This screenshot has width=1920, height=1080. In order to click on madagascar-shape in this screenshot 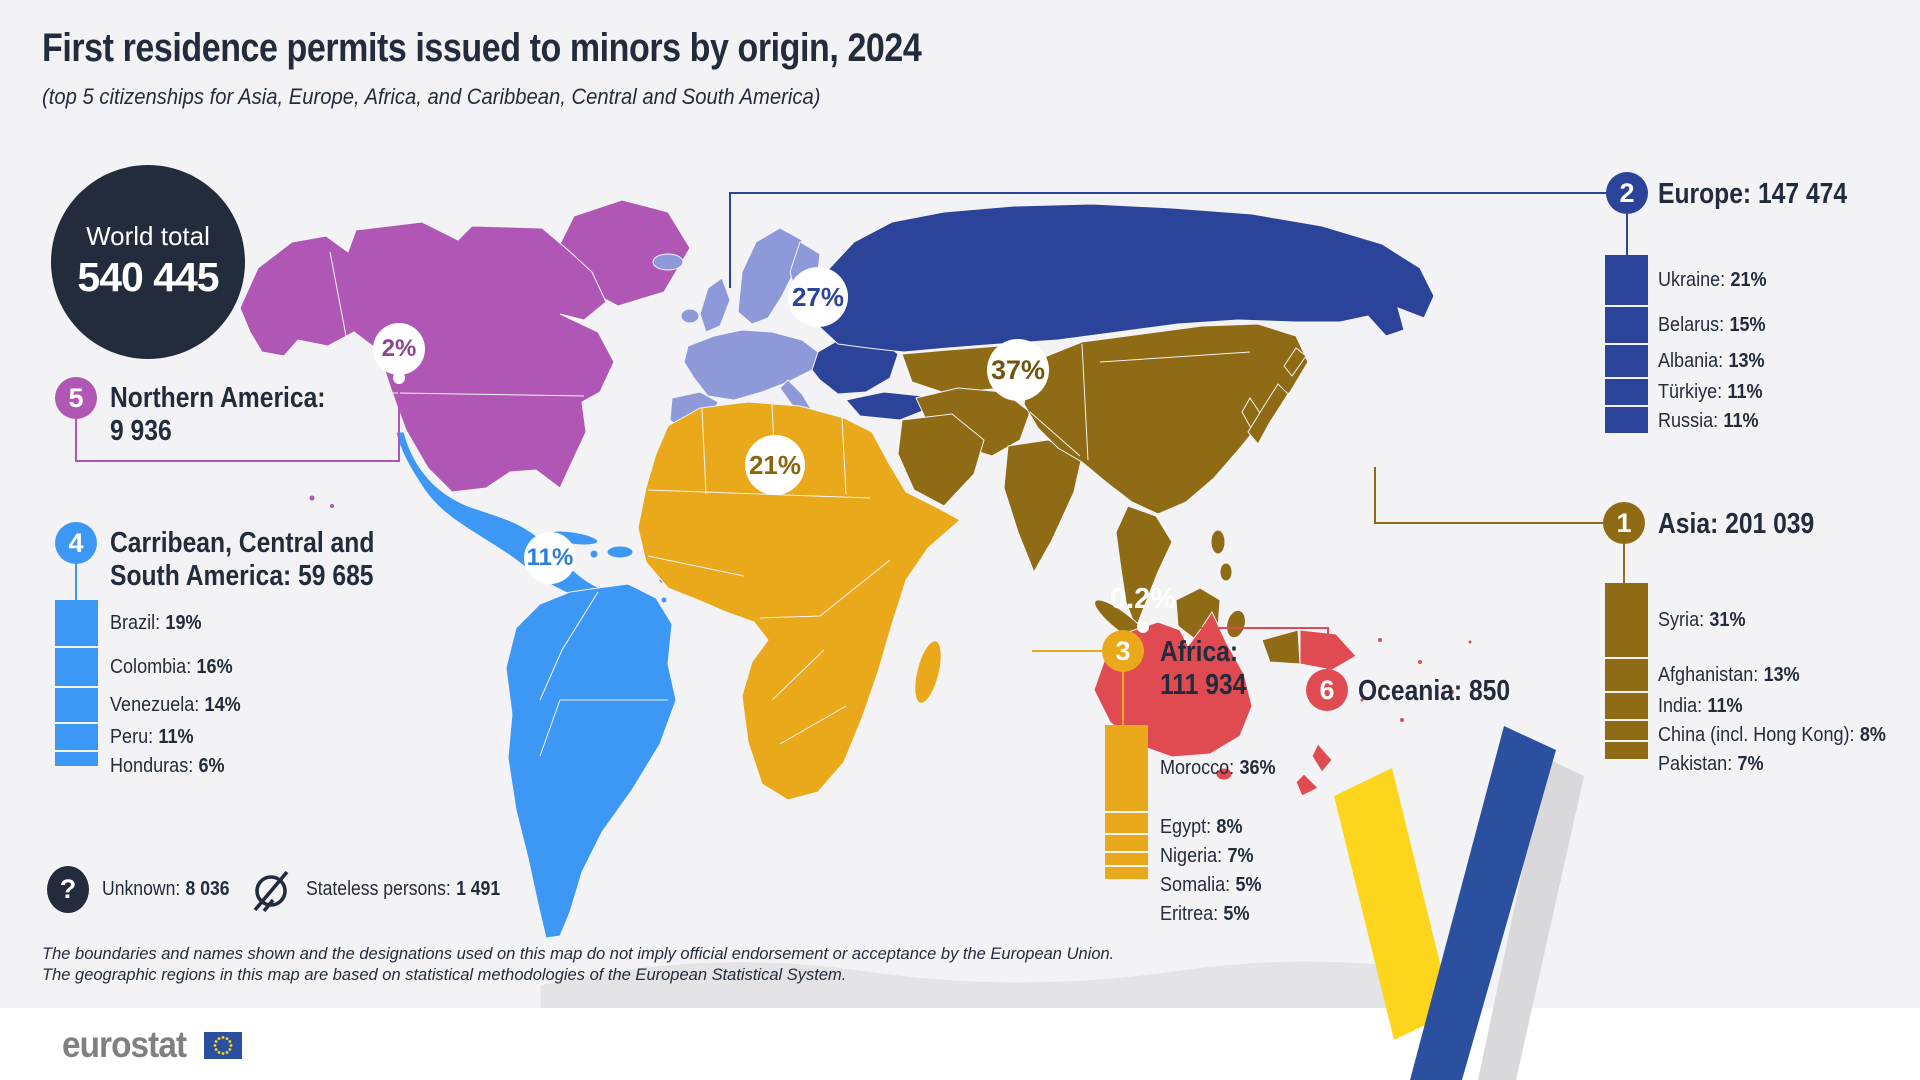, I will do `click(928, 672)`.